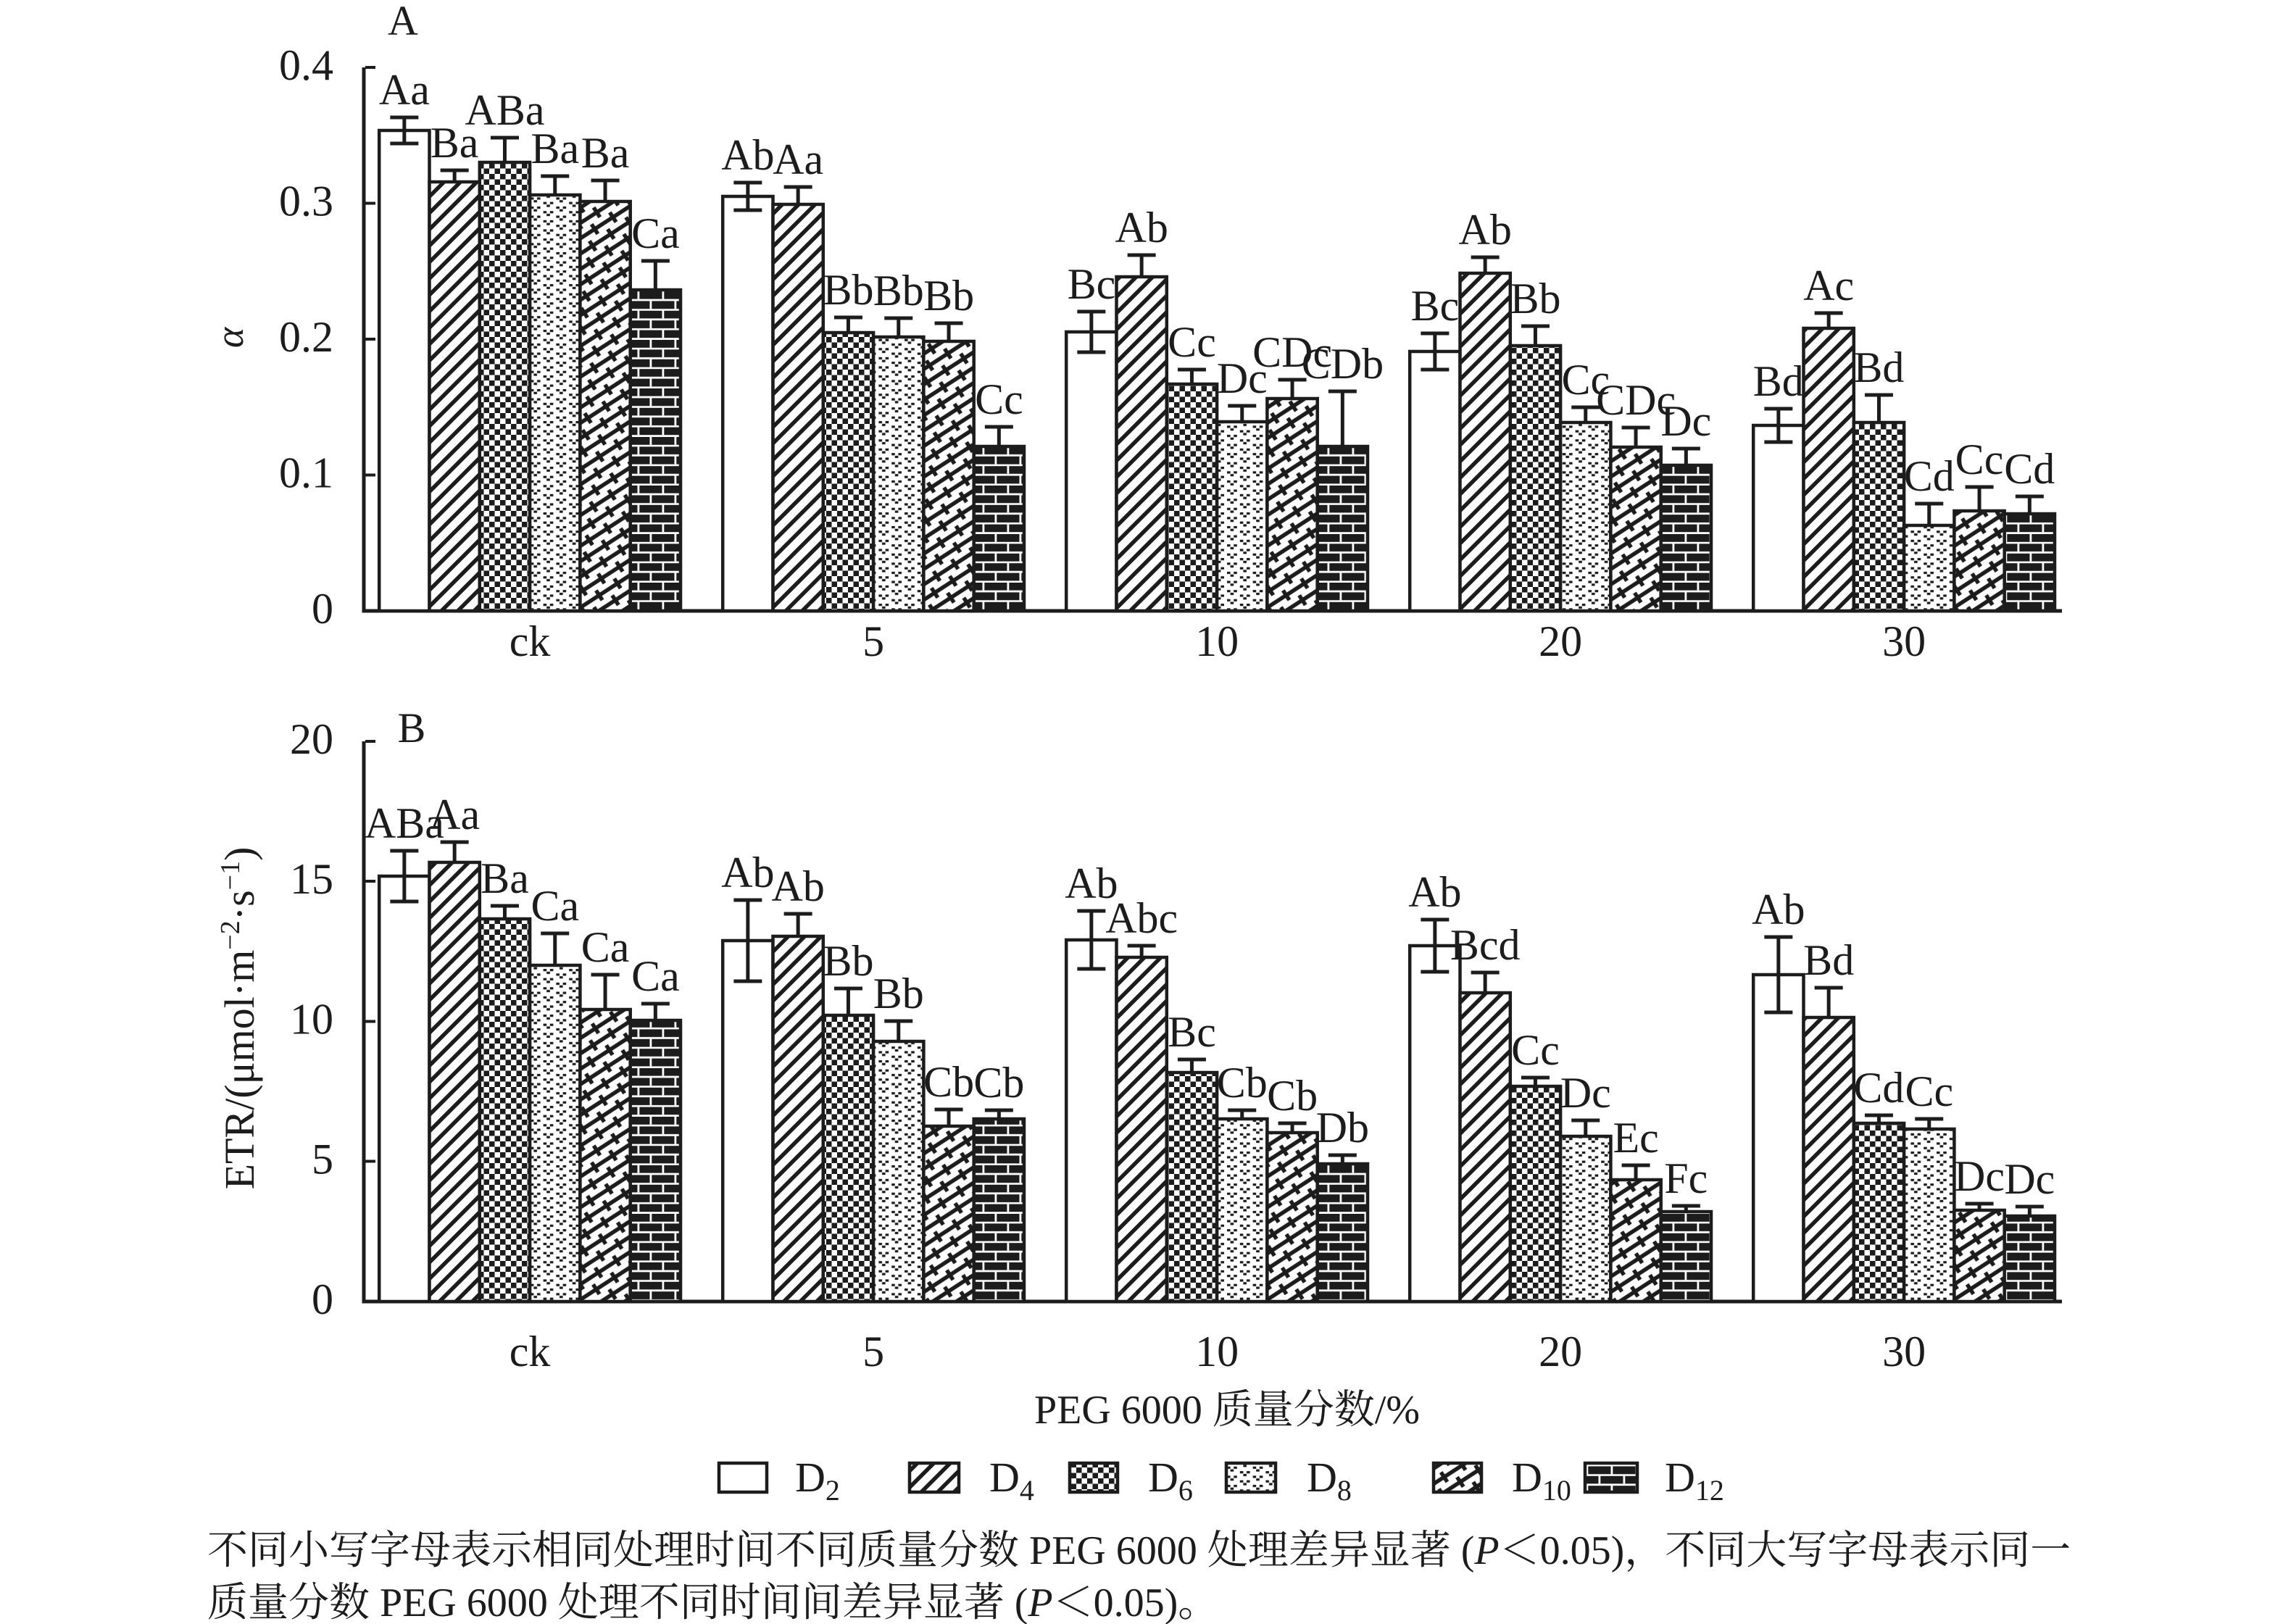 The image size is (2283, 1624). What do you see at coordinates (1141, 918) in the screenshot?
I see `svg-text: Abc` at bounding box center [1141, 918].